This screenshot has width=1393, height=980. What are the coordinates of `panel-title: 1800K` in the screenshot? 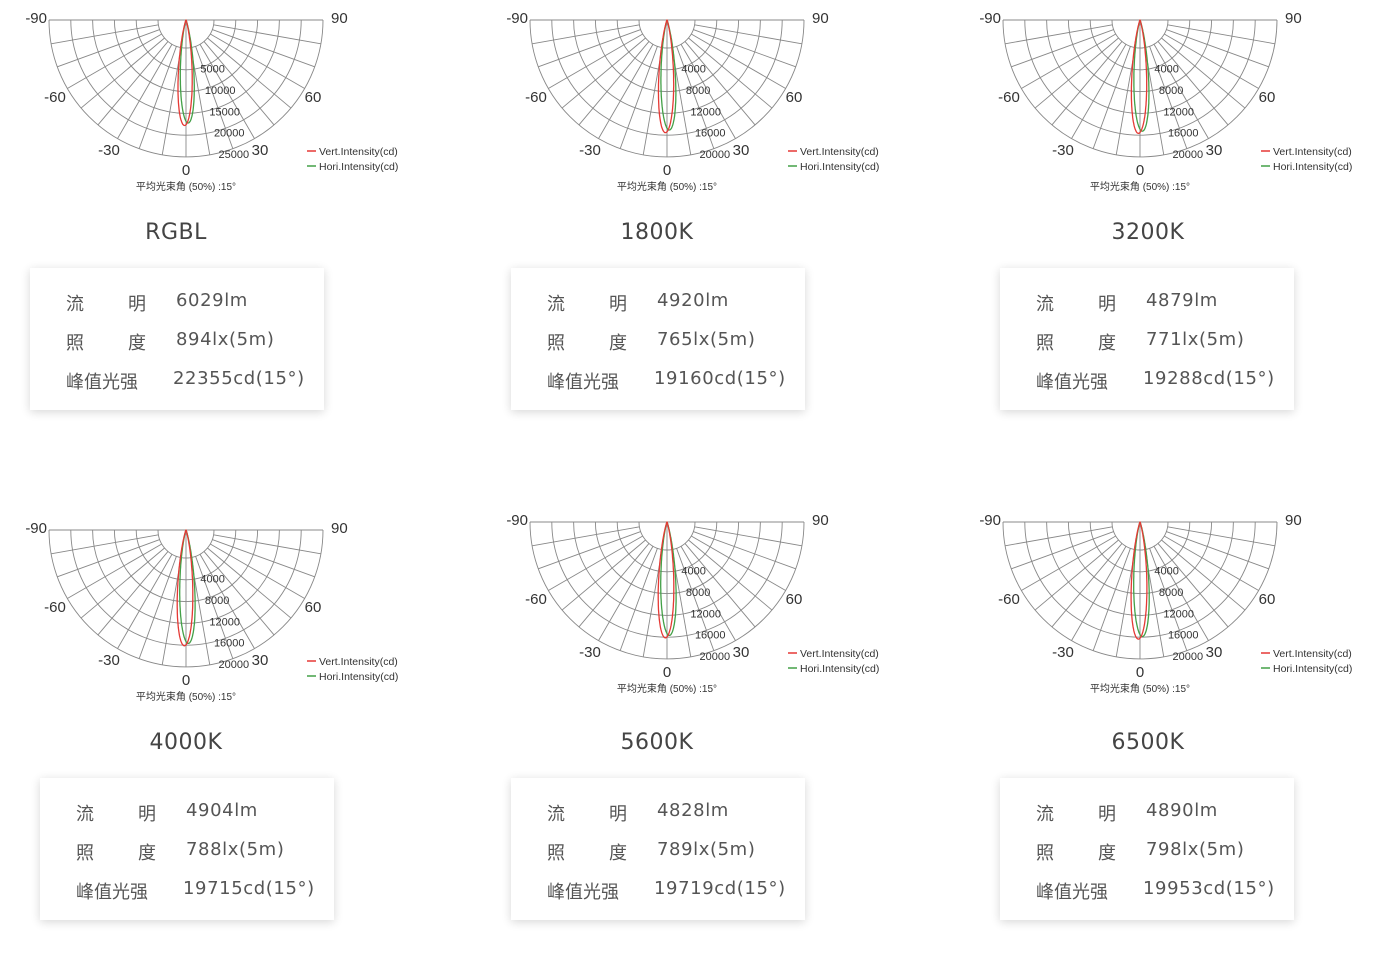 It's located at (657, 232).